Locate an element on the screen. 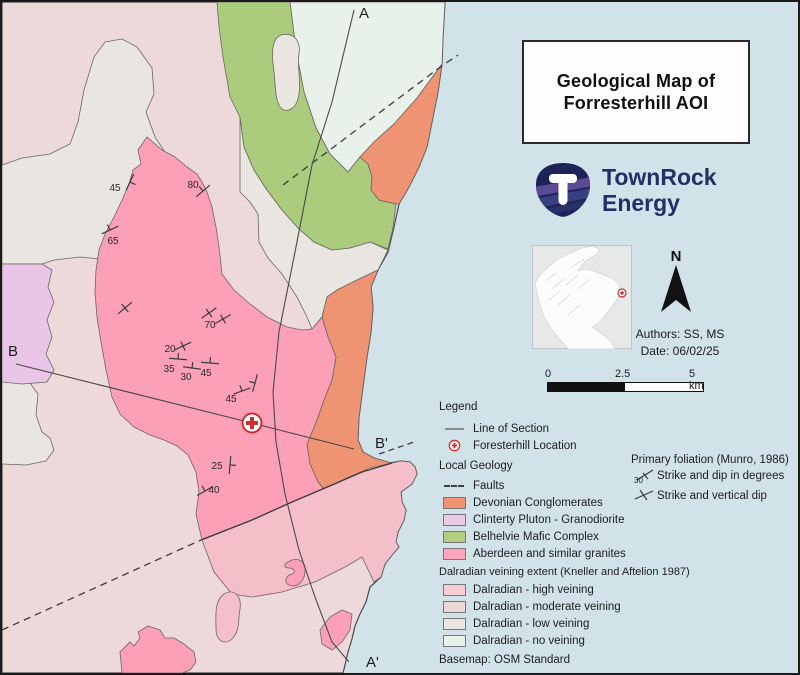  svg-text: 65 is located at coordinates (113, 241).